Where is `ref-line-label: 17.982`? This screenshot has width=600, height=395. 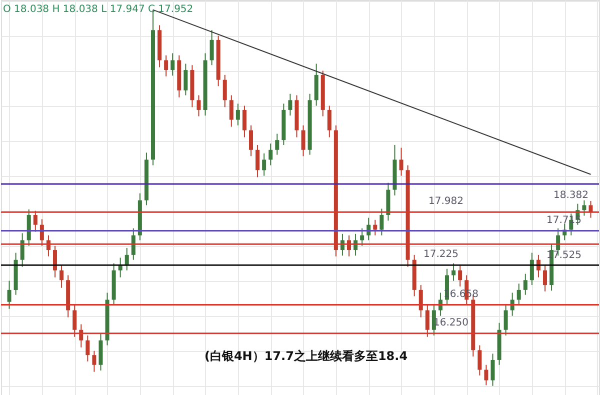 ref-line-label: 17.982 is located at coordinates (446, 202).